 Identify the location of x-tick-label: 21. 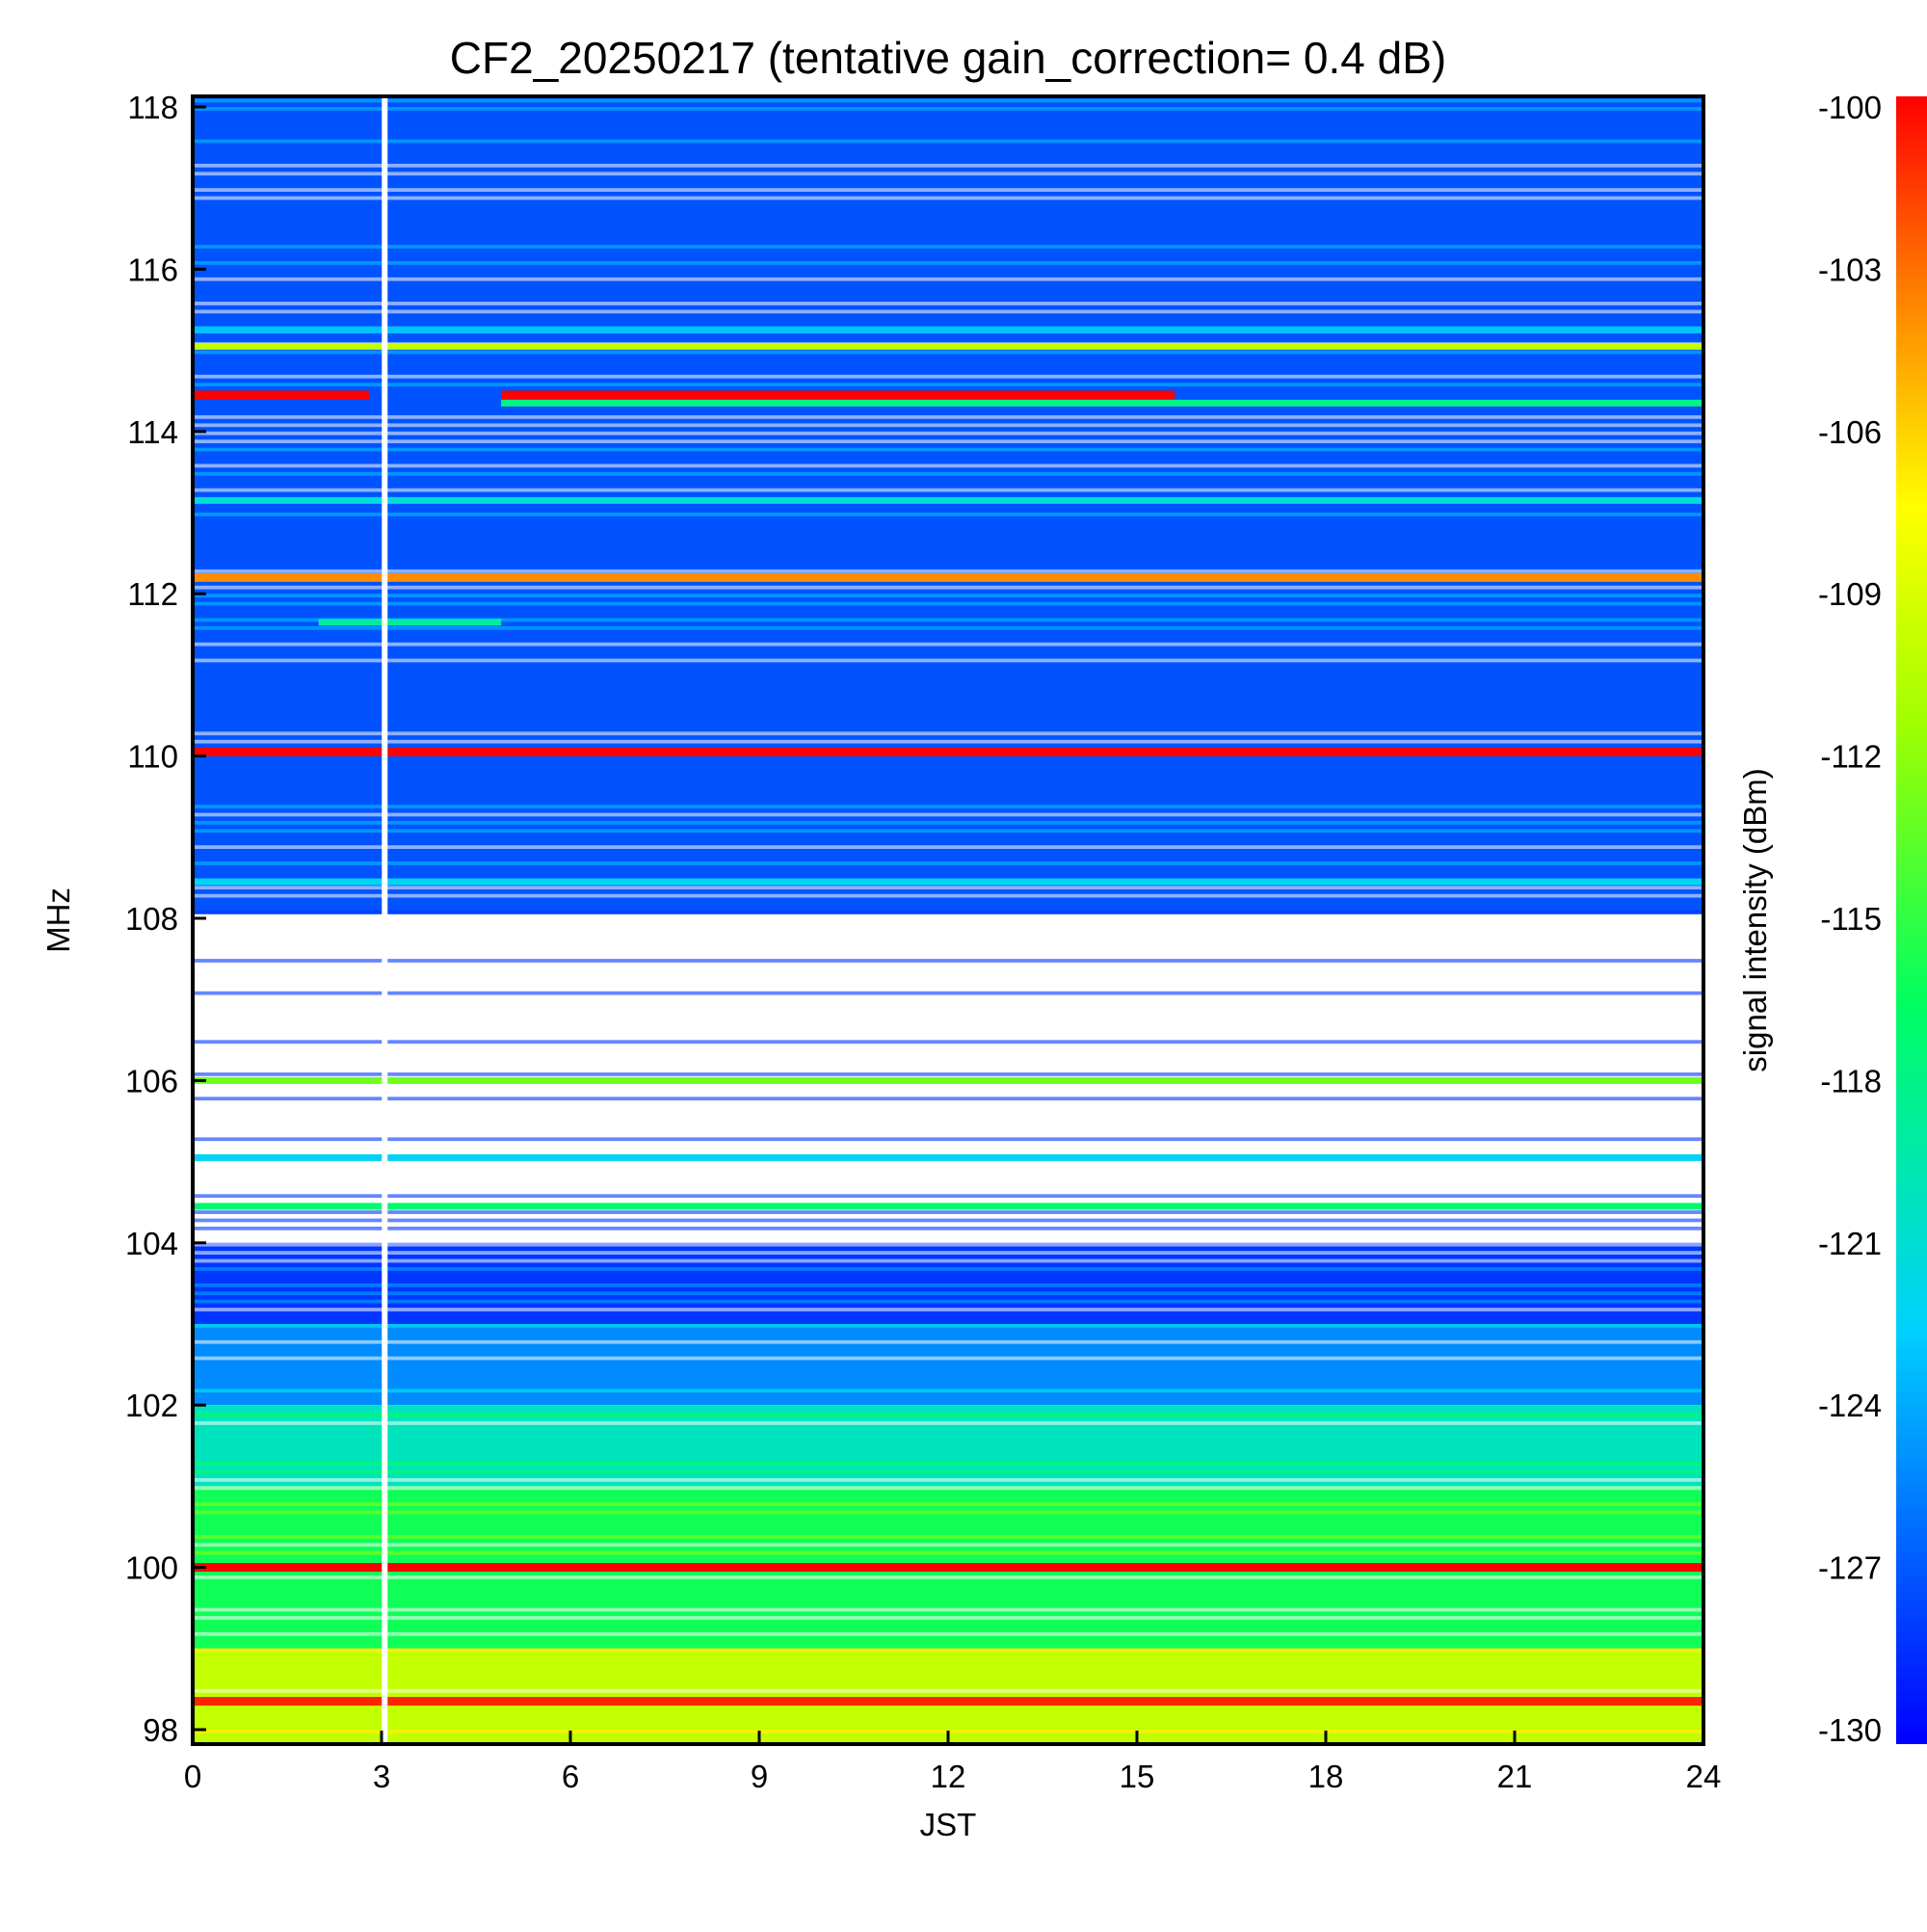
(1515, 1776).